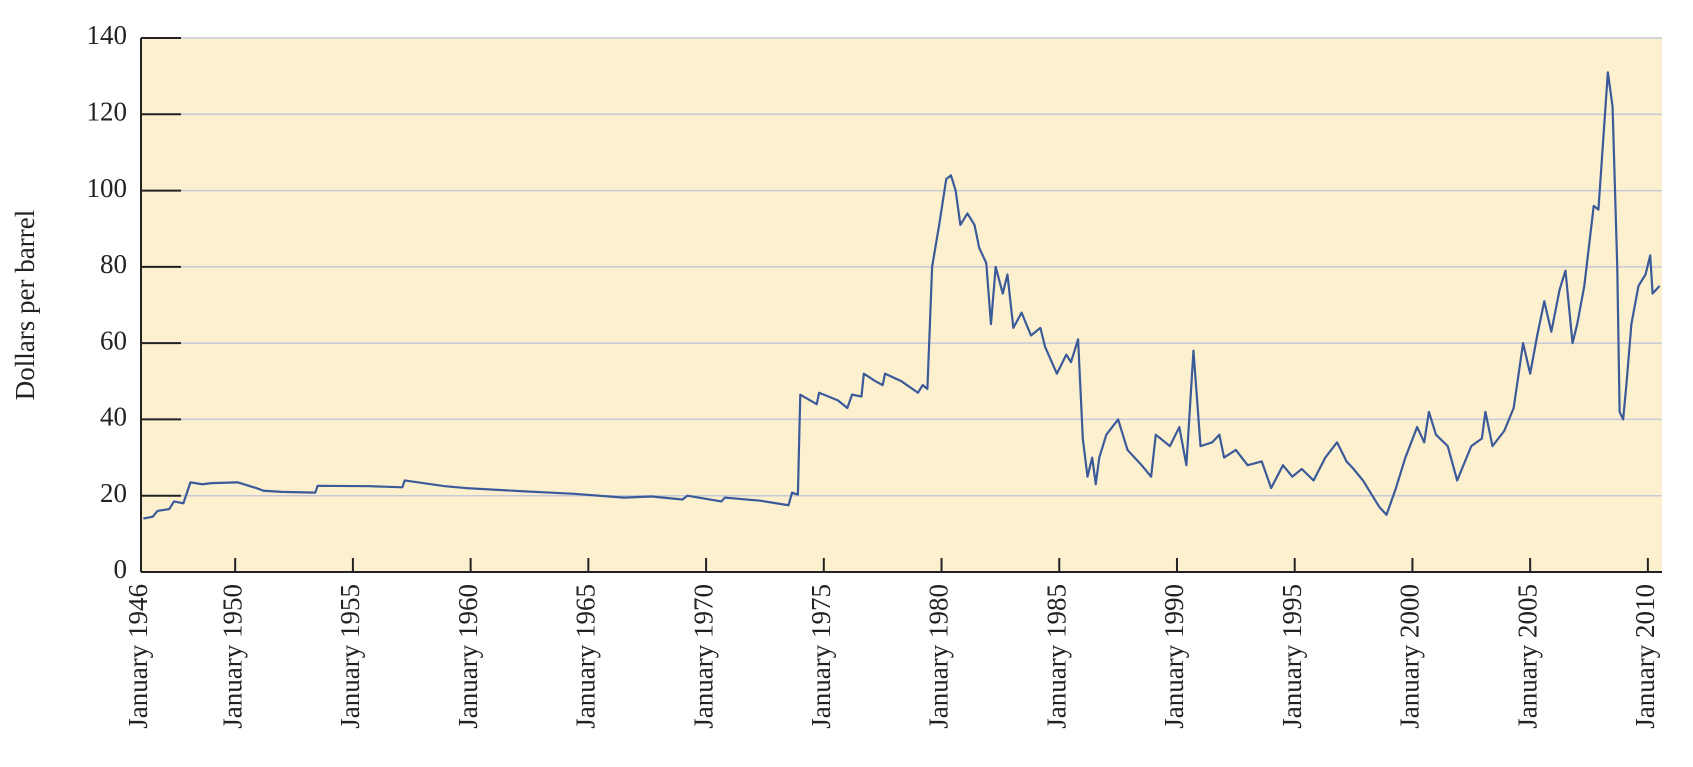 The height and width of the screenshot is (767, 1693). Describe the element at coordinates (232, 656) in the screenshot. I see `x-tick-label: January 1950` at that location.